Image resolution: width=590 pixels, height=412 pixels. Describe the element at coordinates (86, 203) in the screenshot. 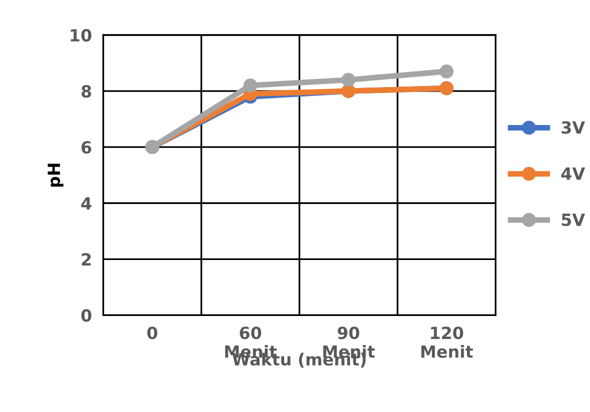

I see `y-tick-label: 4` at that location.